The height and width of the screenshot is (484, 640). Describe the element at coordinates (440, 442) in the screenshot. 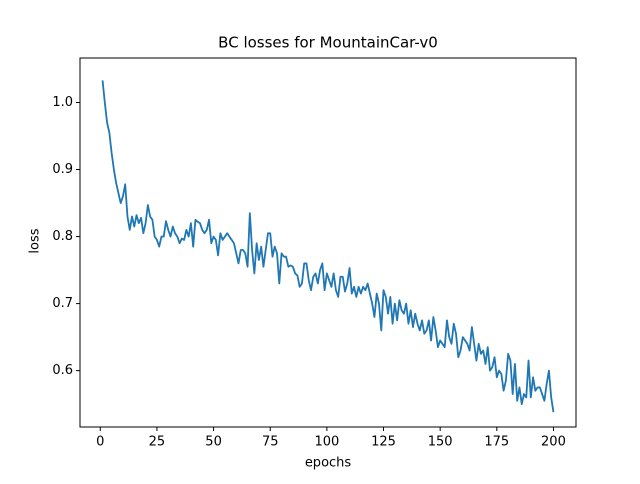

I see `x-tick-label: 150` at that location.